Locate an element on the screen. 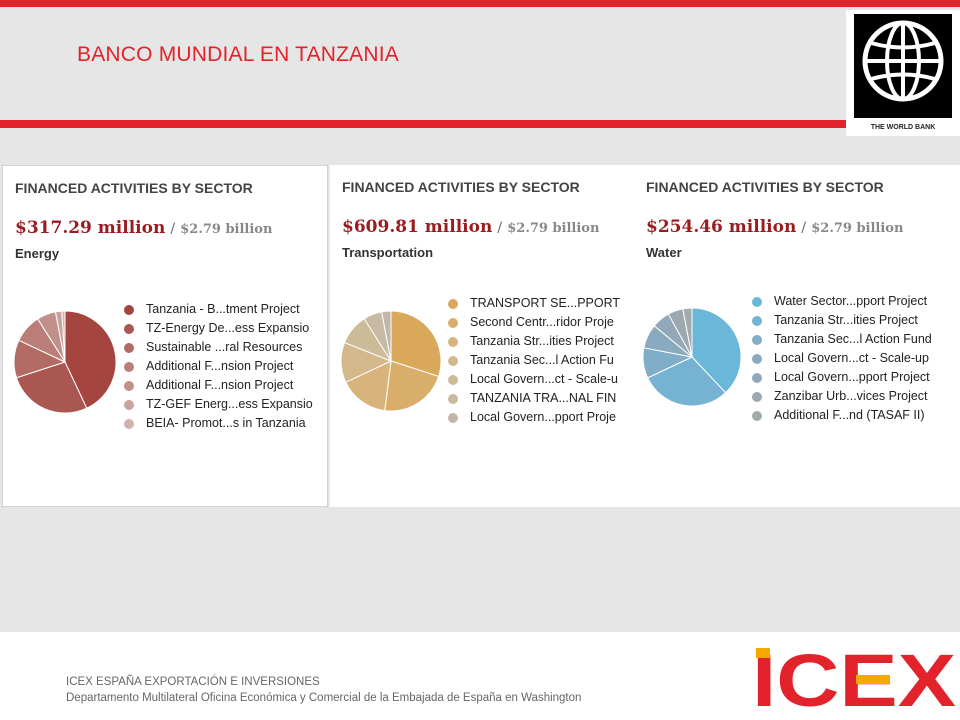 The image size is (960, 720). legend-label: Additional F...nsion Project is located at coordinates (220, 385).